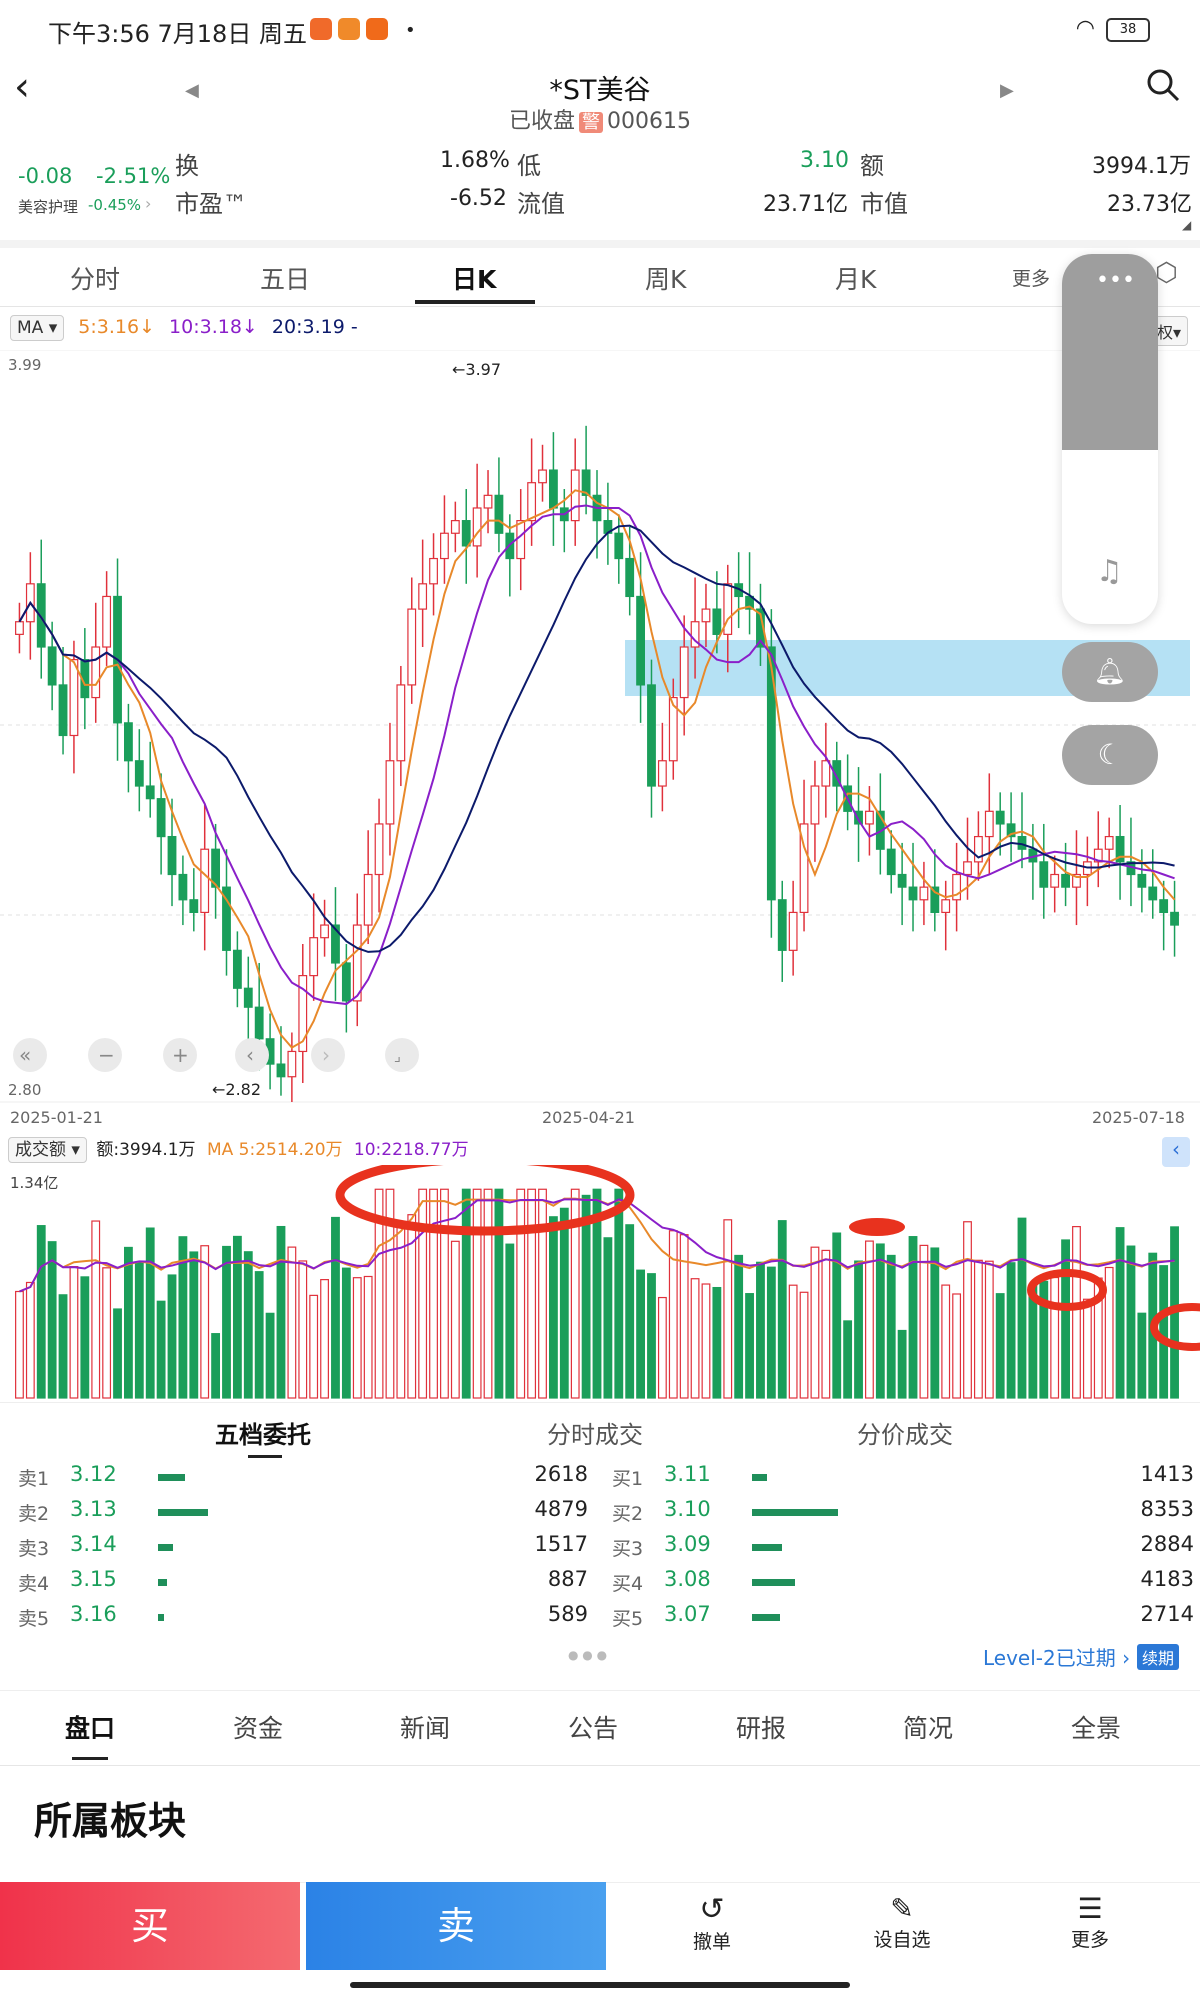  Describe the element at coordinates (1110, 755) in the screenshot. I see `moon-icon: ☾` at that location.